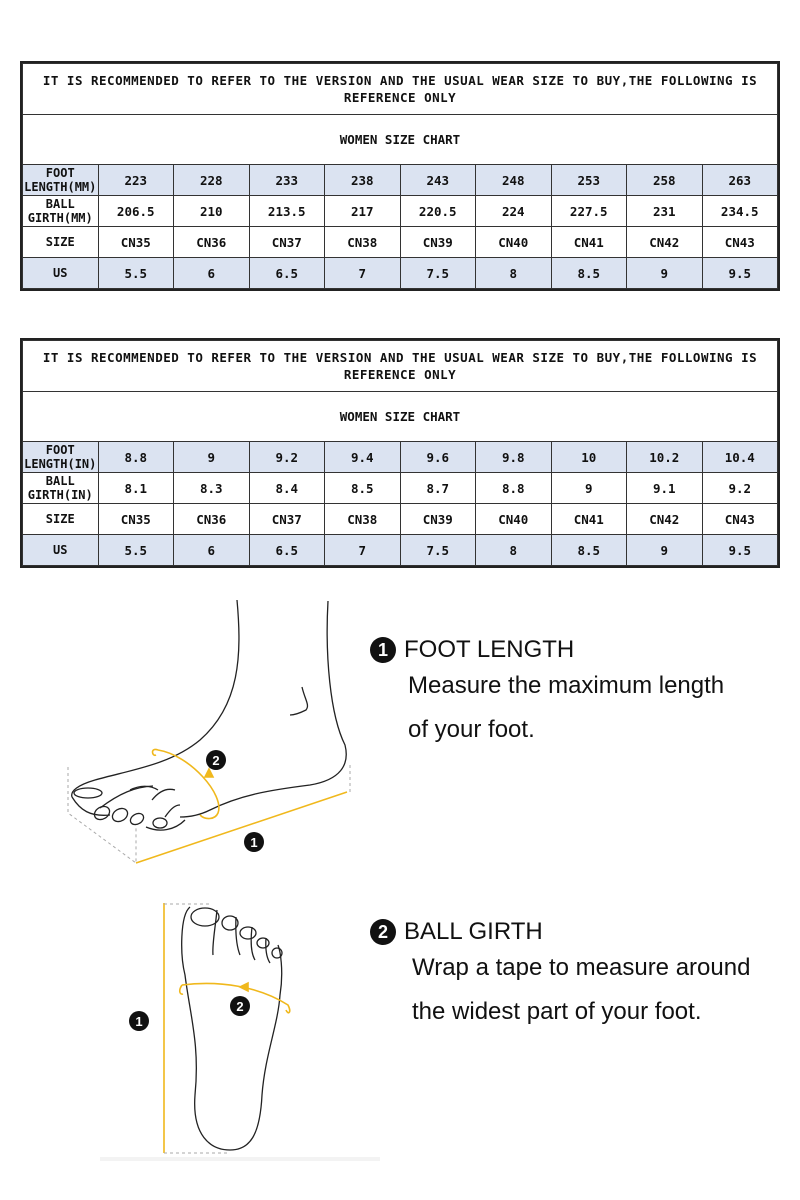  What do you see at coordinates (60, 211) in the screenshot?
I see `row-header: BALL GIRTH(MM)` at bounding box center [60, 211].